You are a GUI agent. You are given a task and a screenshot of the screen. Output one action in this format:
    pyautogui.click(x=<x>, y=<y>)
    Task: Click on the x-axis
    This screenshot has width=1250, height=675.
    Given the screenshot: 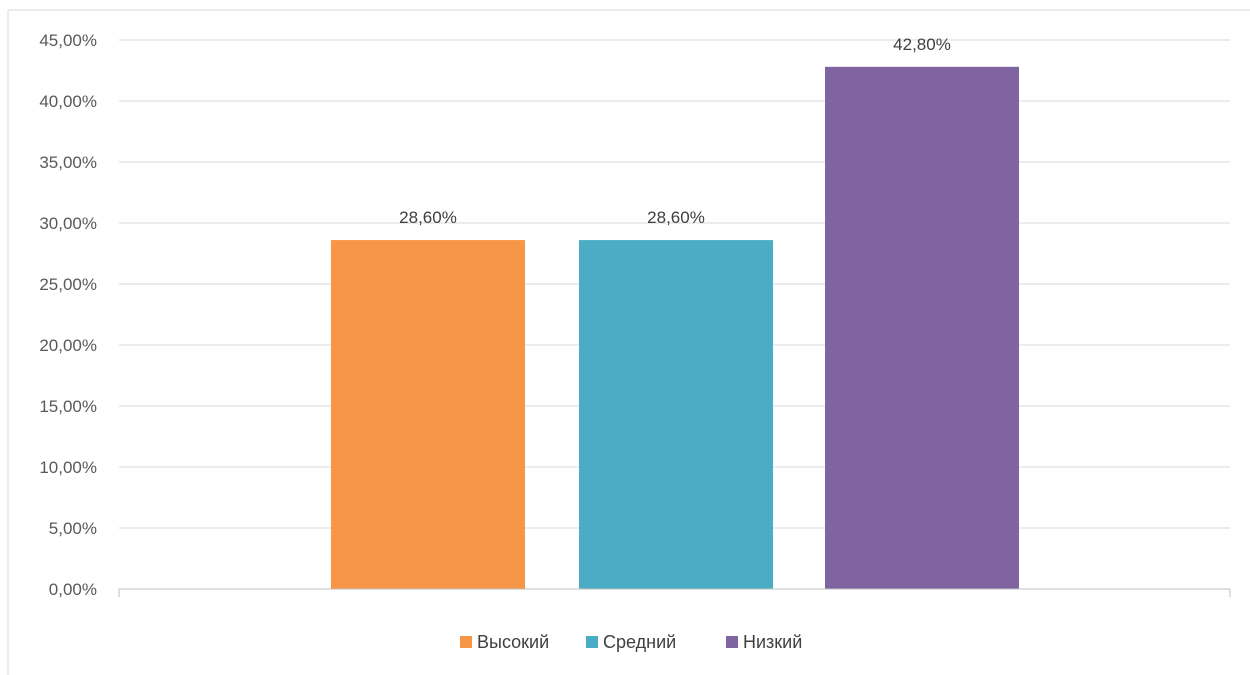 What is the action you would take?
    pyautogui.click(x=674, y=592)
    